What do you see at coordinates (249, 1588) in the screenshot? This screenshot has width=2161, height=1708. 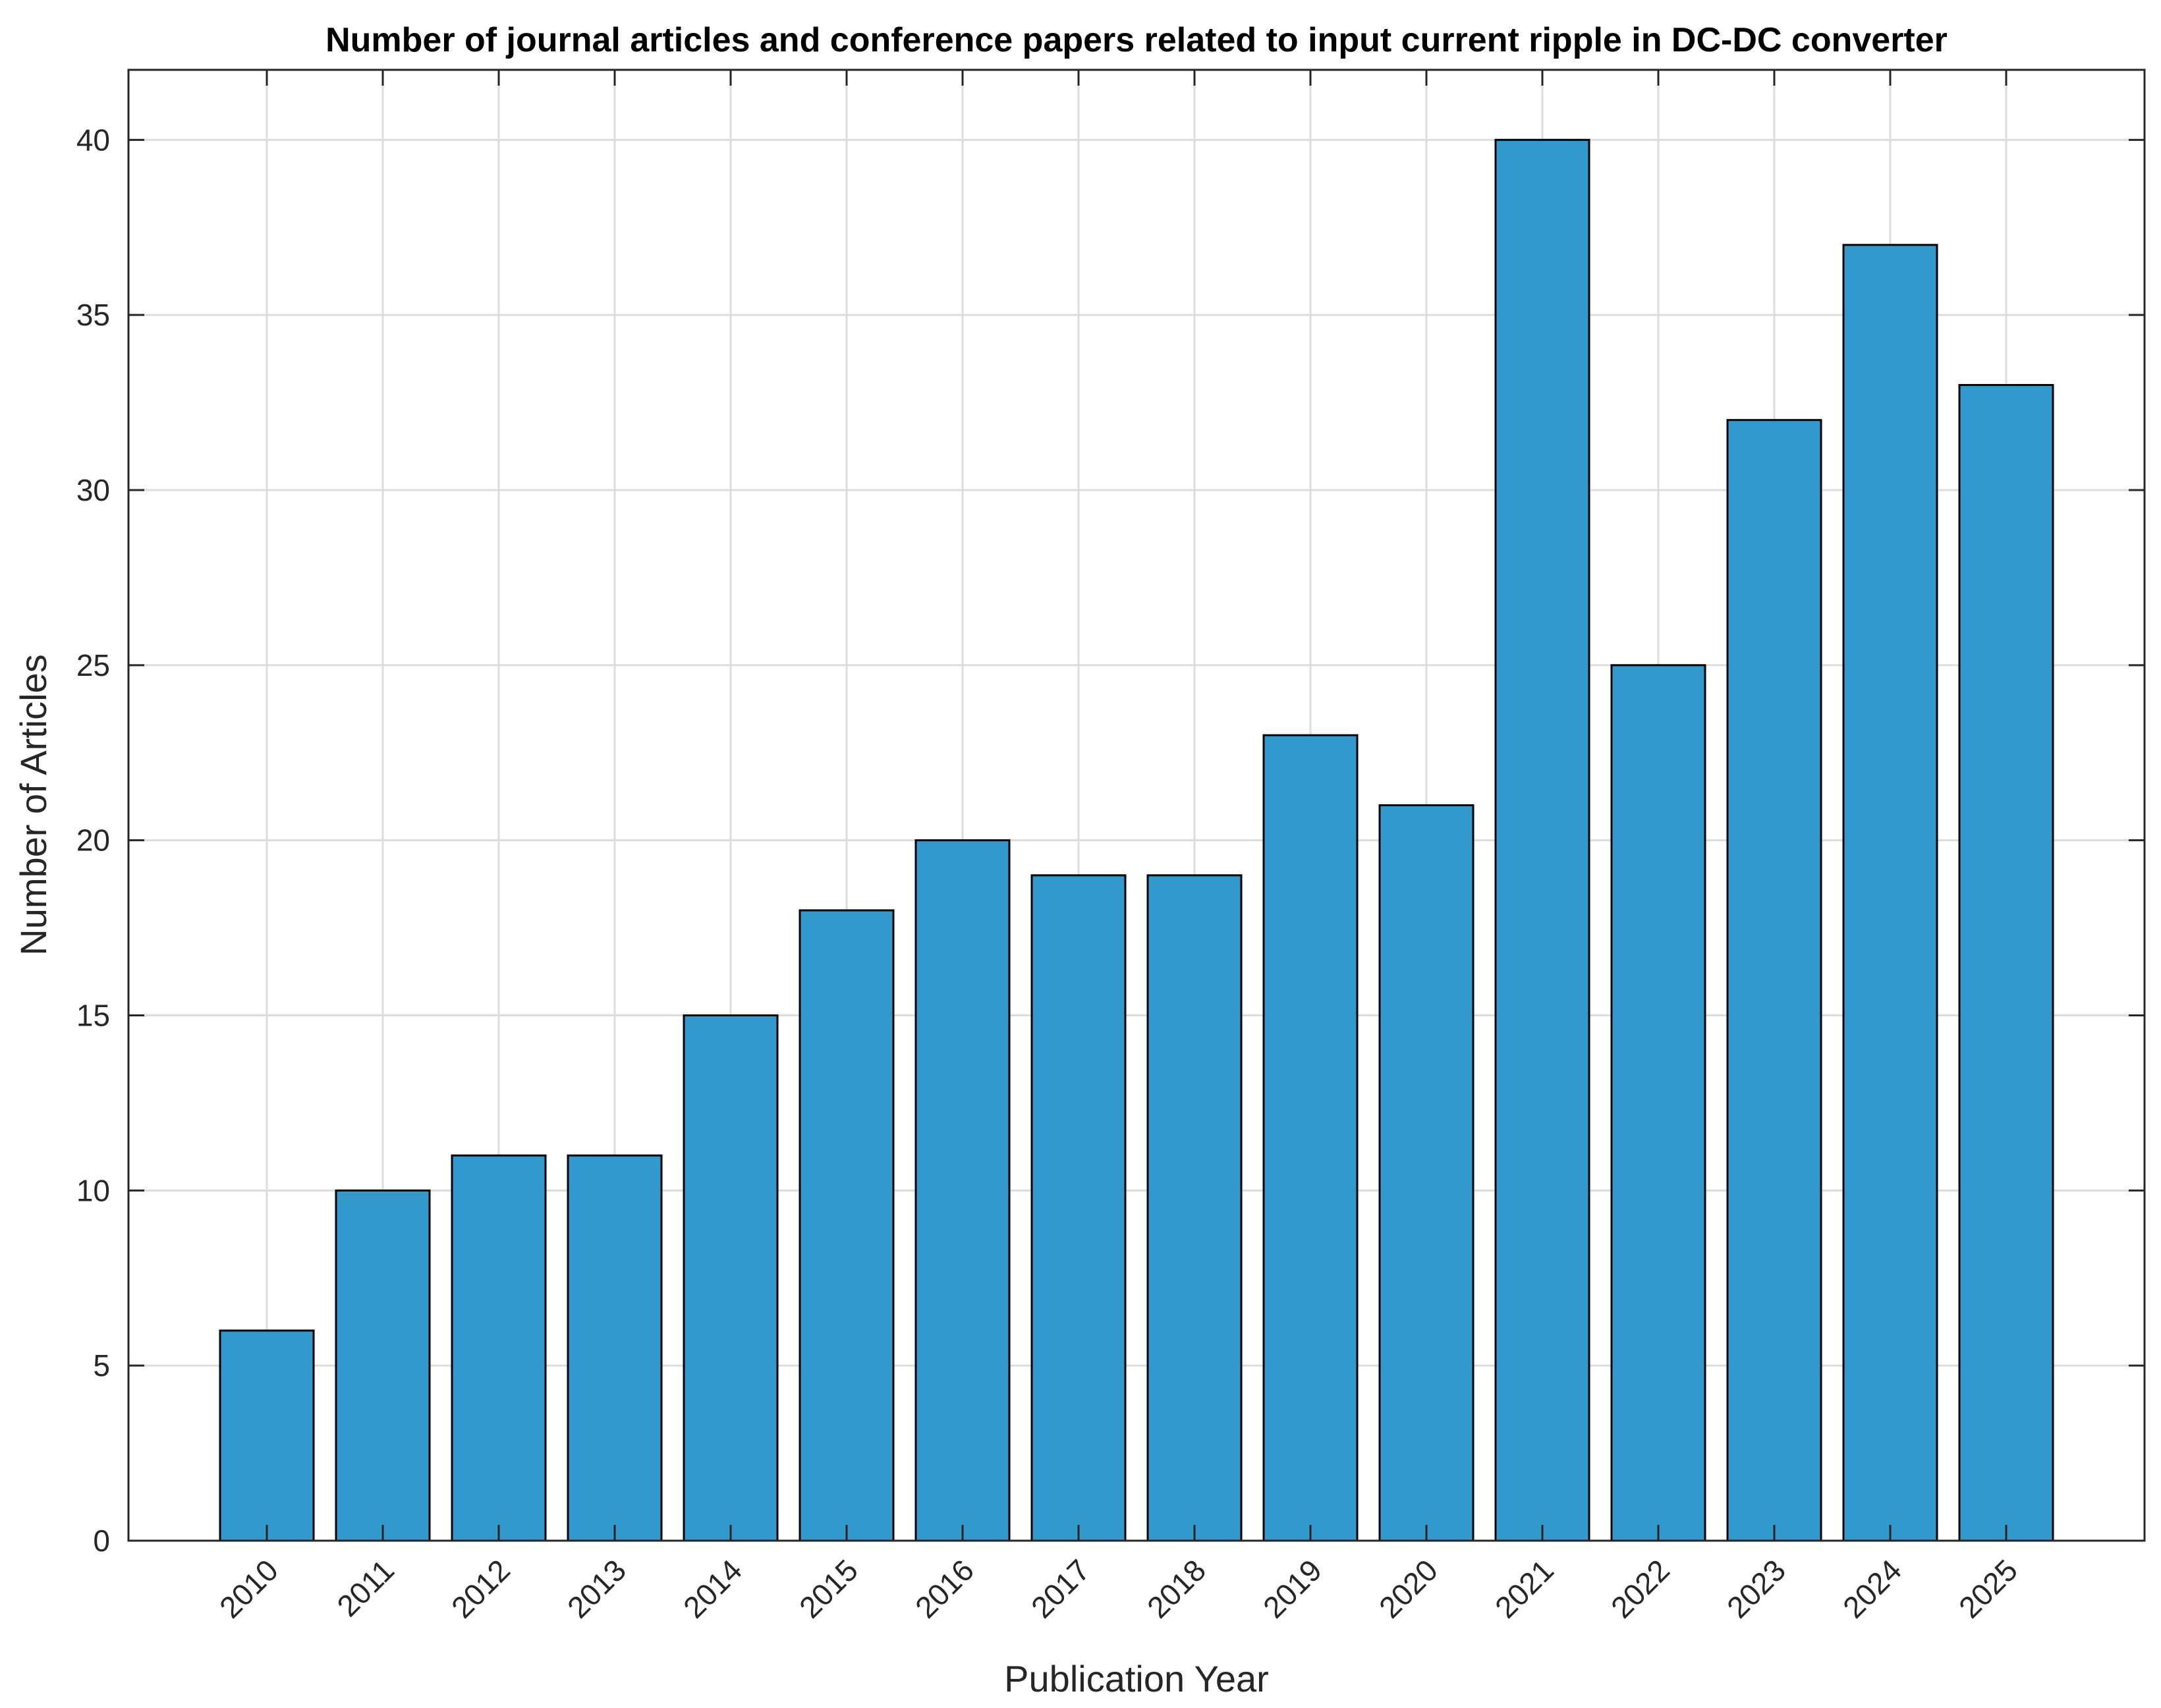 I see `x-tick-label: 2010` at bounding box center [249, 1588].